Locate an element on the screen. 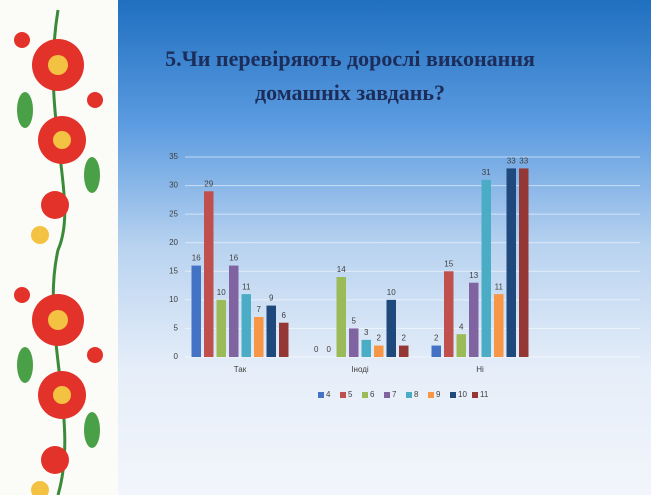  y-tick-label: 30 is located at coordinates (173, 185).